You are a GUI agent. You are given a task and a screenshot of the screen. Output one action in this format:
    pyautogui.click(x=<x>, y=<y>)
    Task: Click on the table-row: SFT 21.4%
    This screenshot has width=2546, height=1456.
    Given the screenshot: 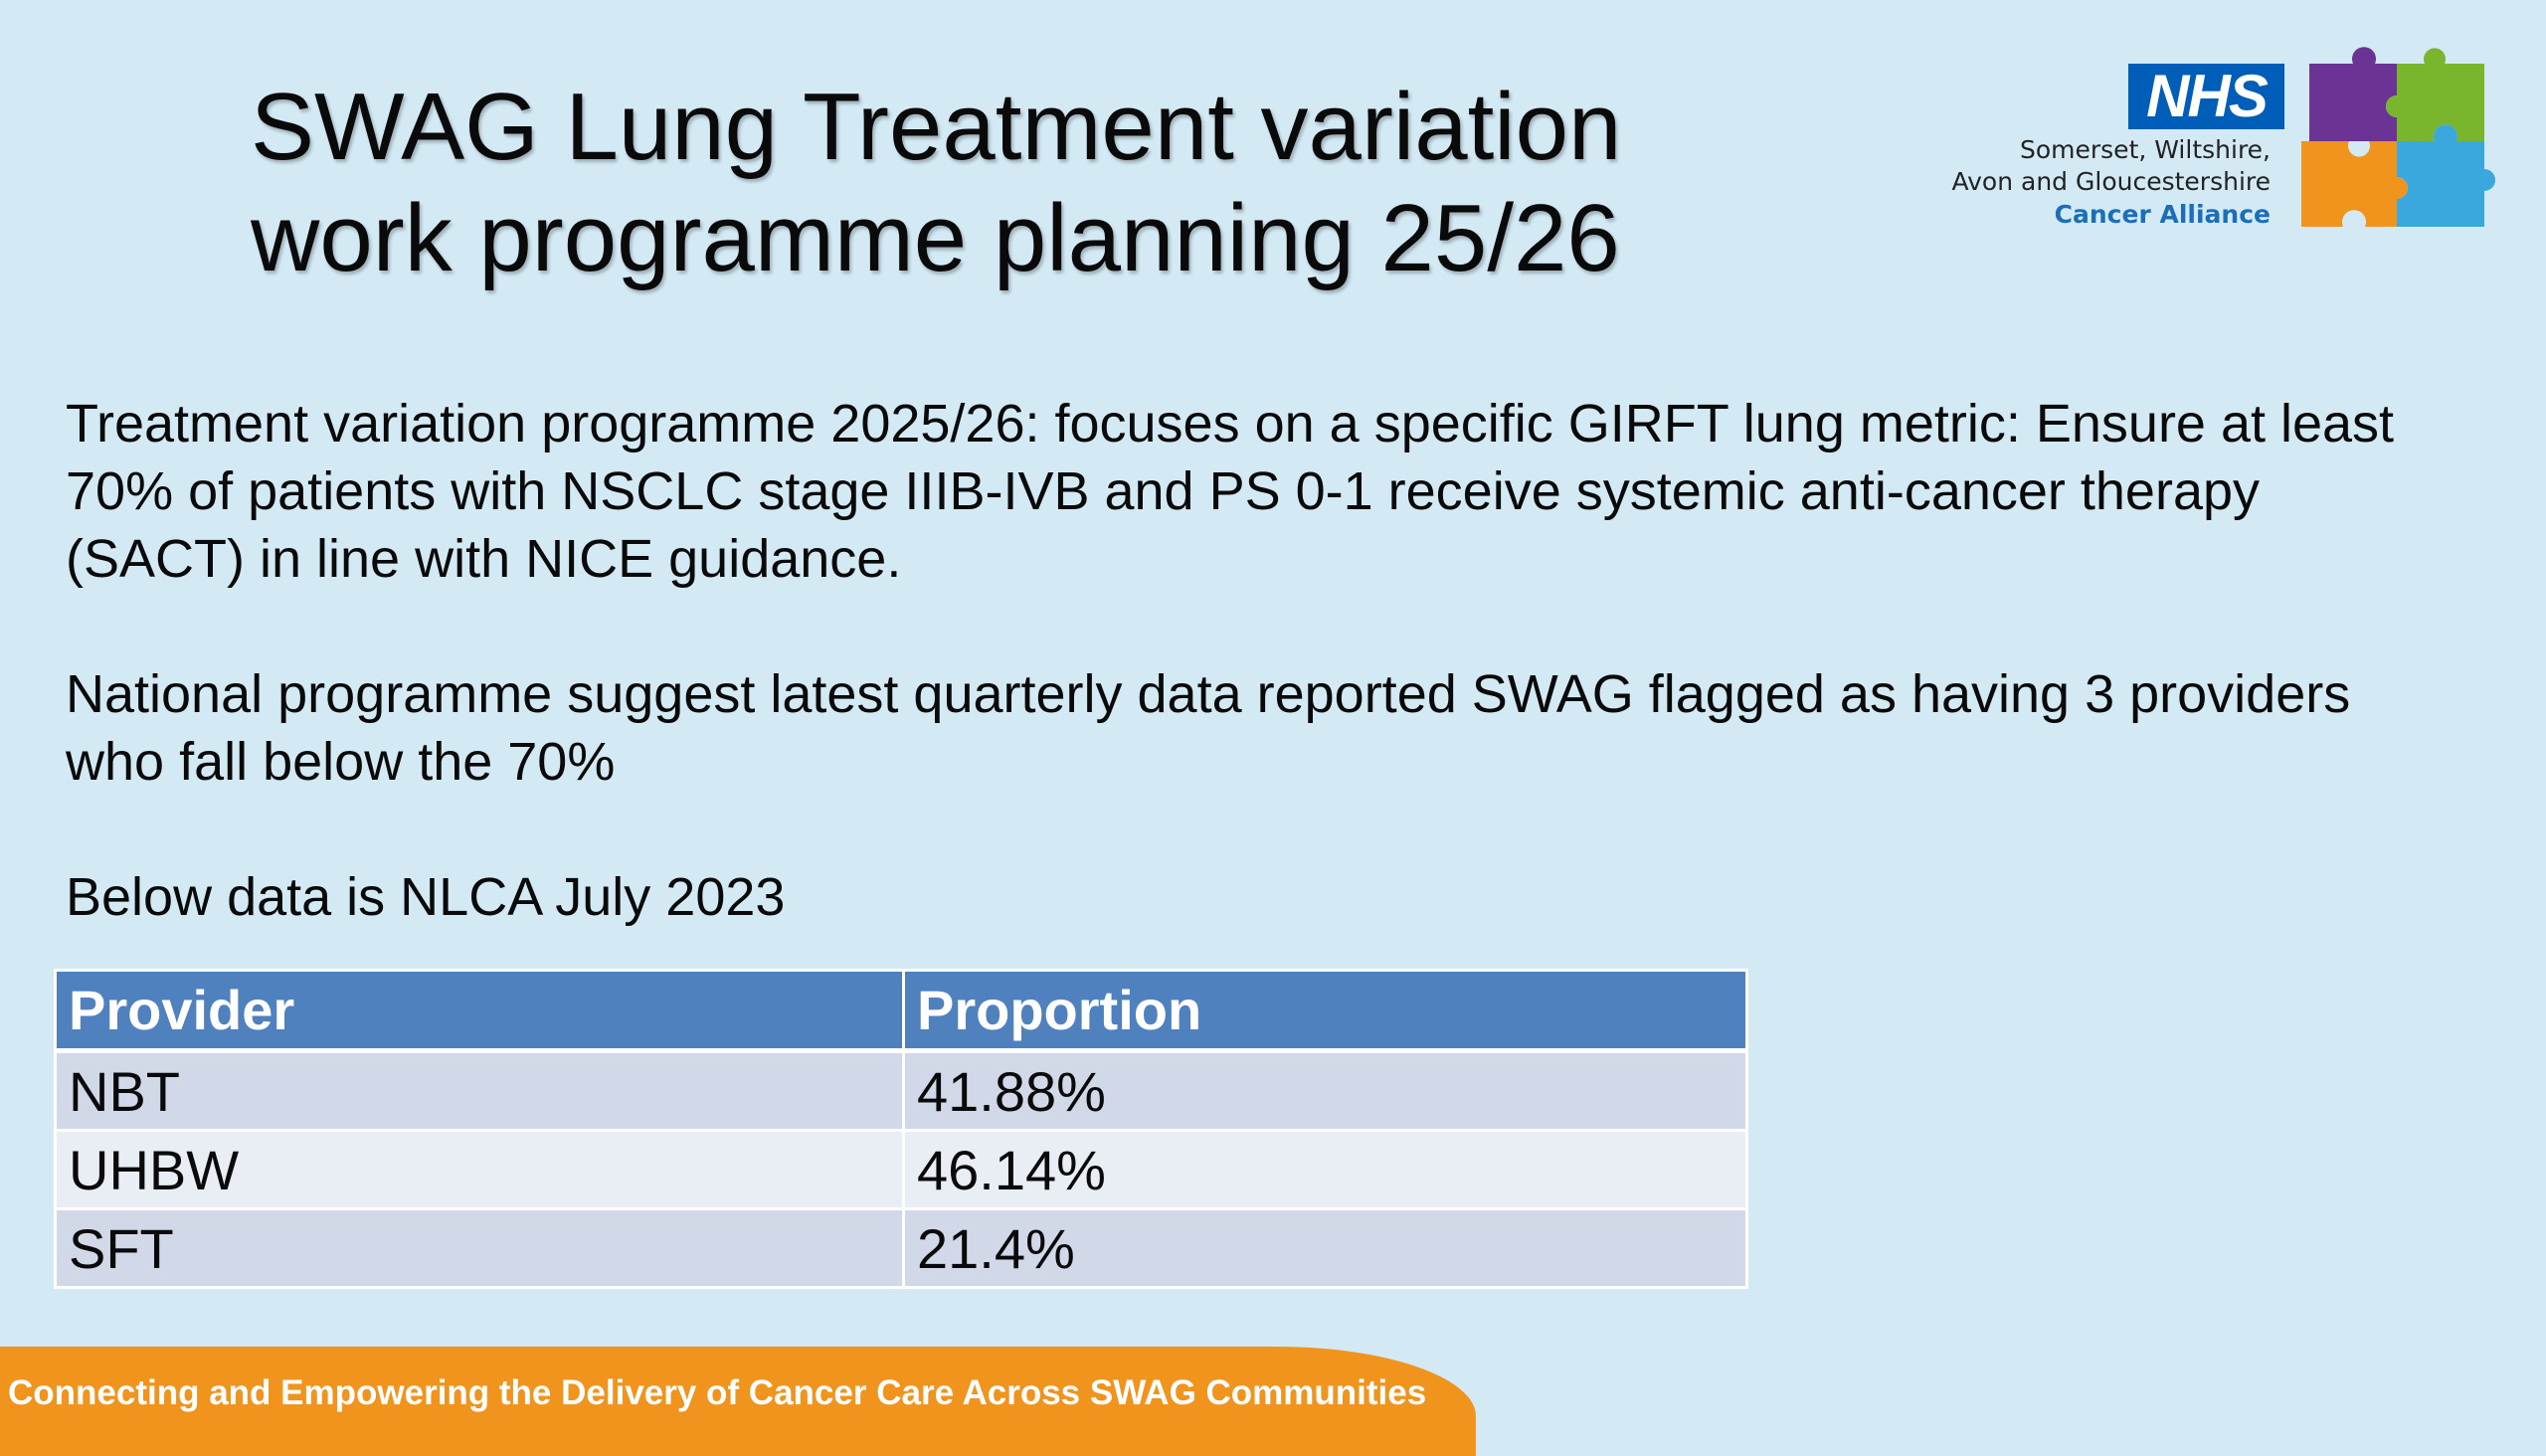 What is the action you would take?
    pyautogui.click(x=901, y=1248)
    